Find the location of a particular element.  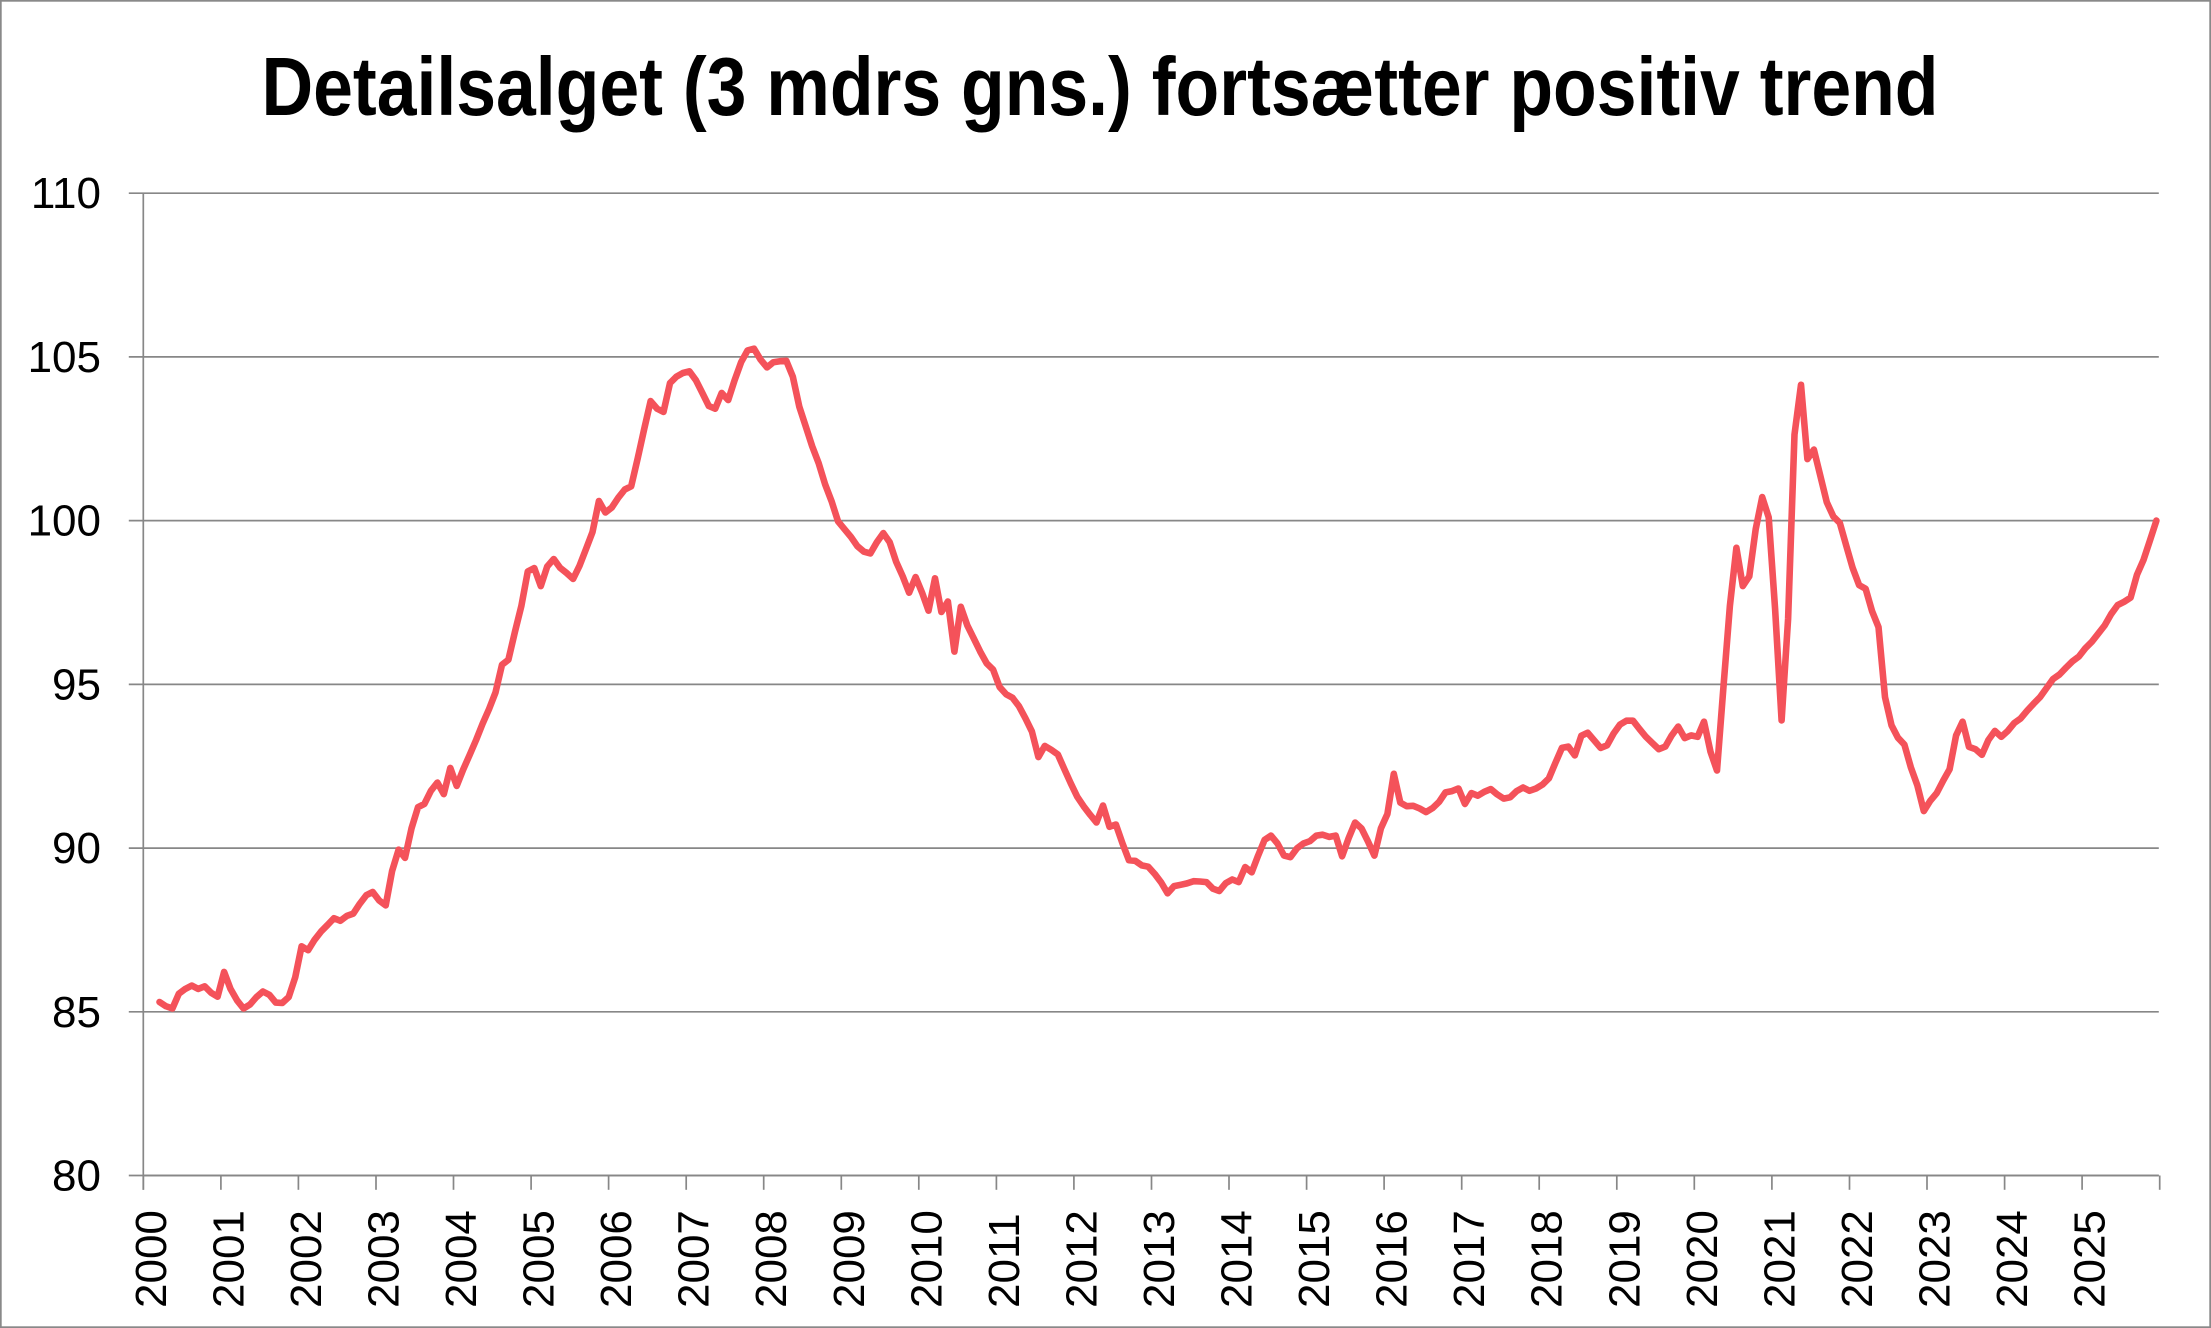

svg-text: 110 is located at coordinates (66, 193).